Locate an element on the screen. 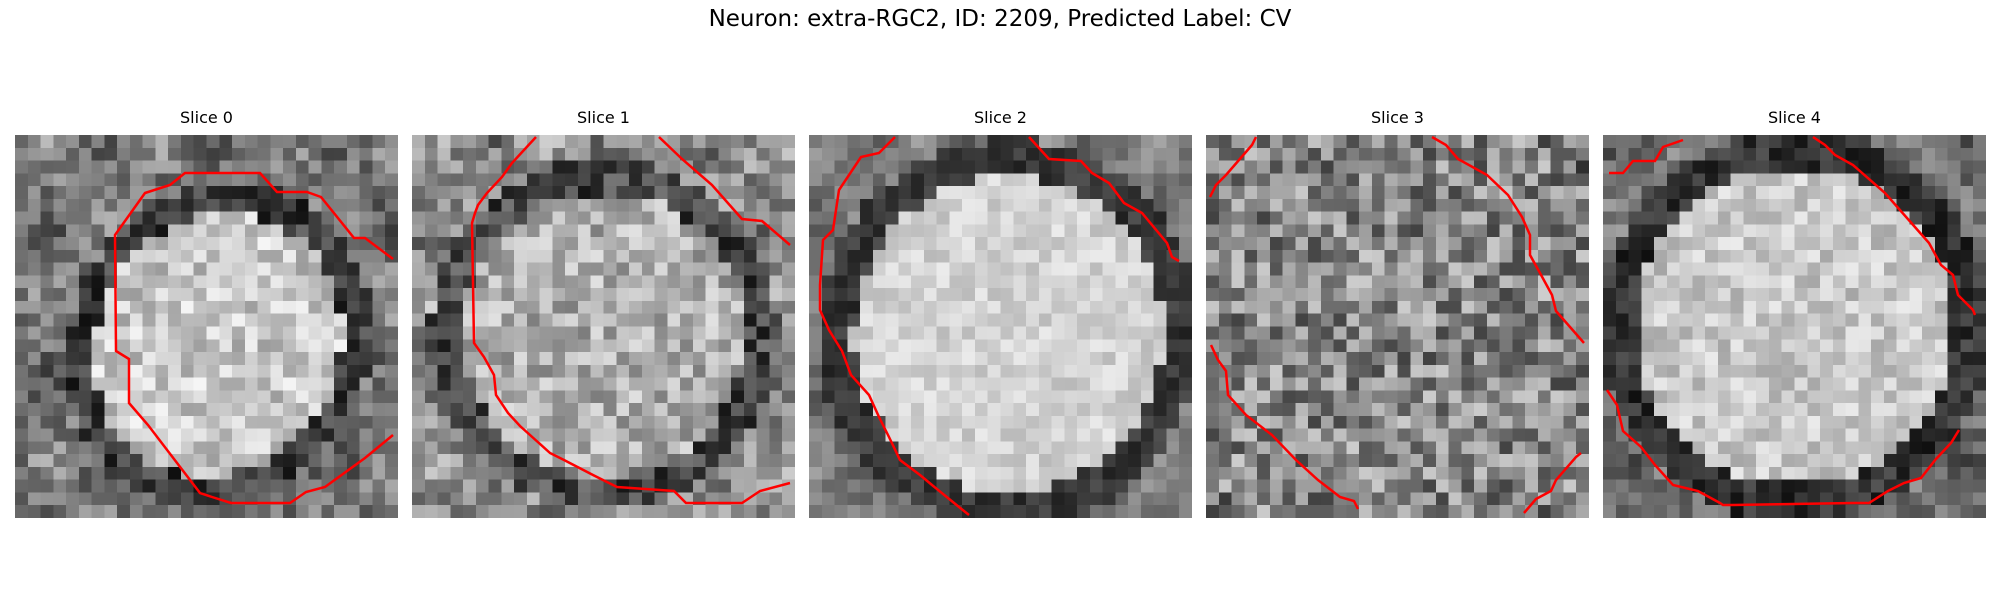 Image resolution: width=2000 pixels, height=600 pixels. slice-title: Slice 4 is located at coordinates (1794, 117).